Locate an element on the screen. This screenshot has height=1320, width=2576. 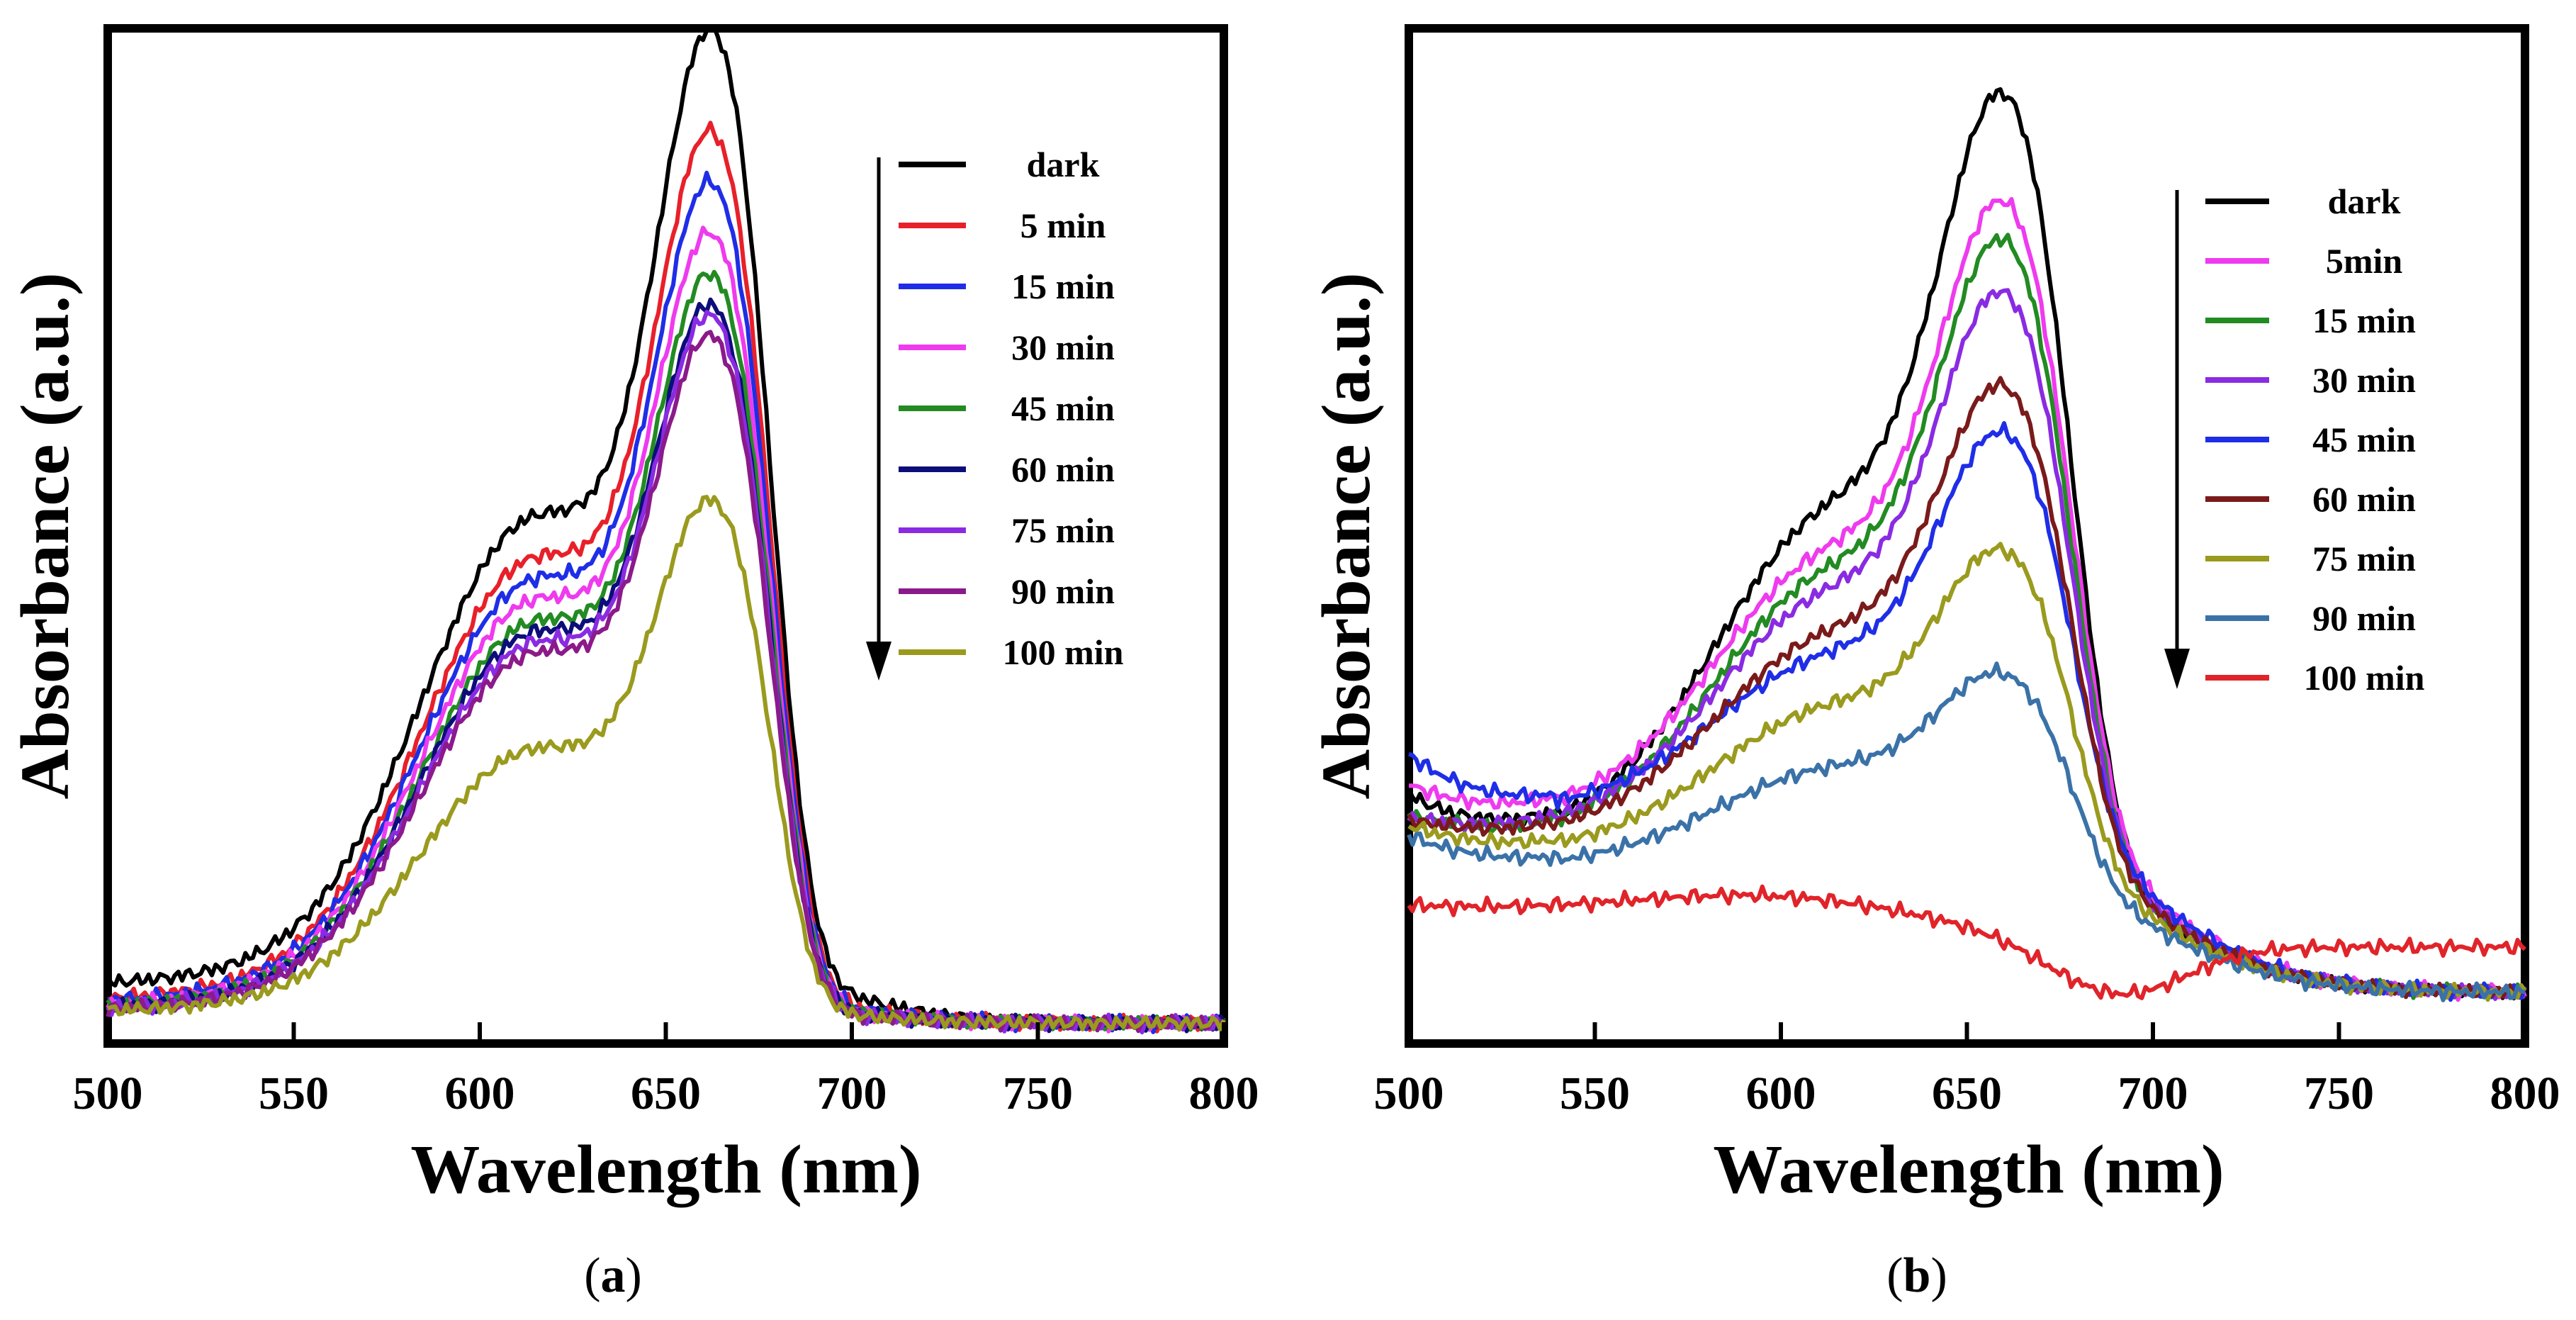
y-axis-label-b: Absorbance (a.u.) is located at coordinates (1346, 535).